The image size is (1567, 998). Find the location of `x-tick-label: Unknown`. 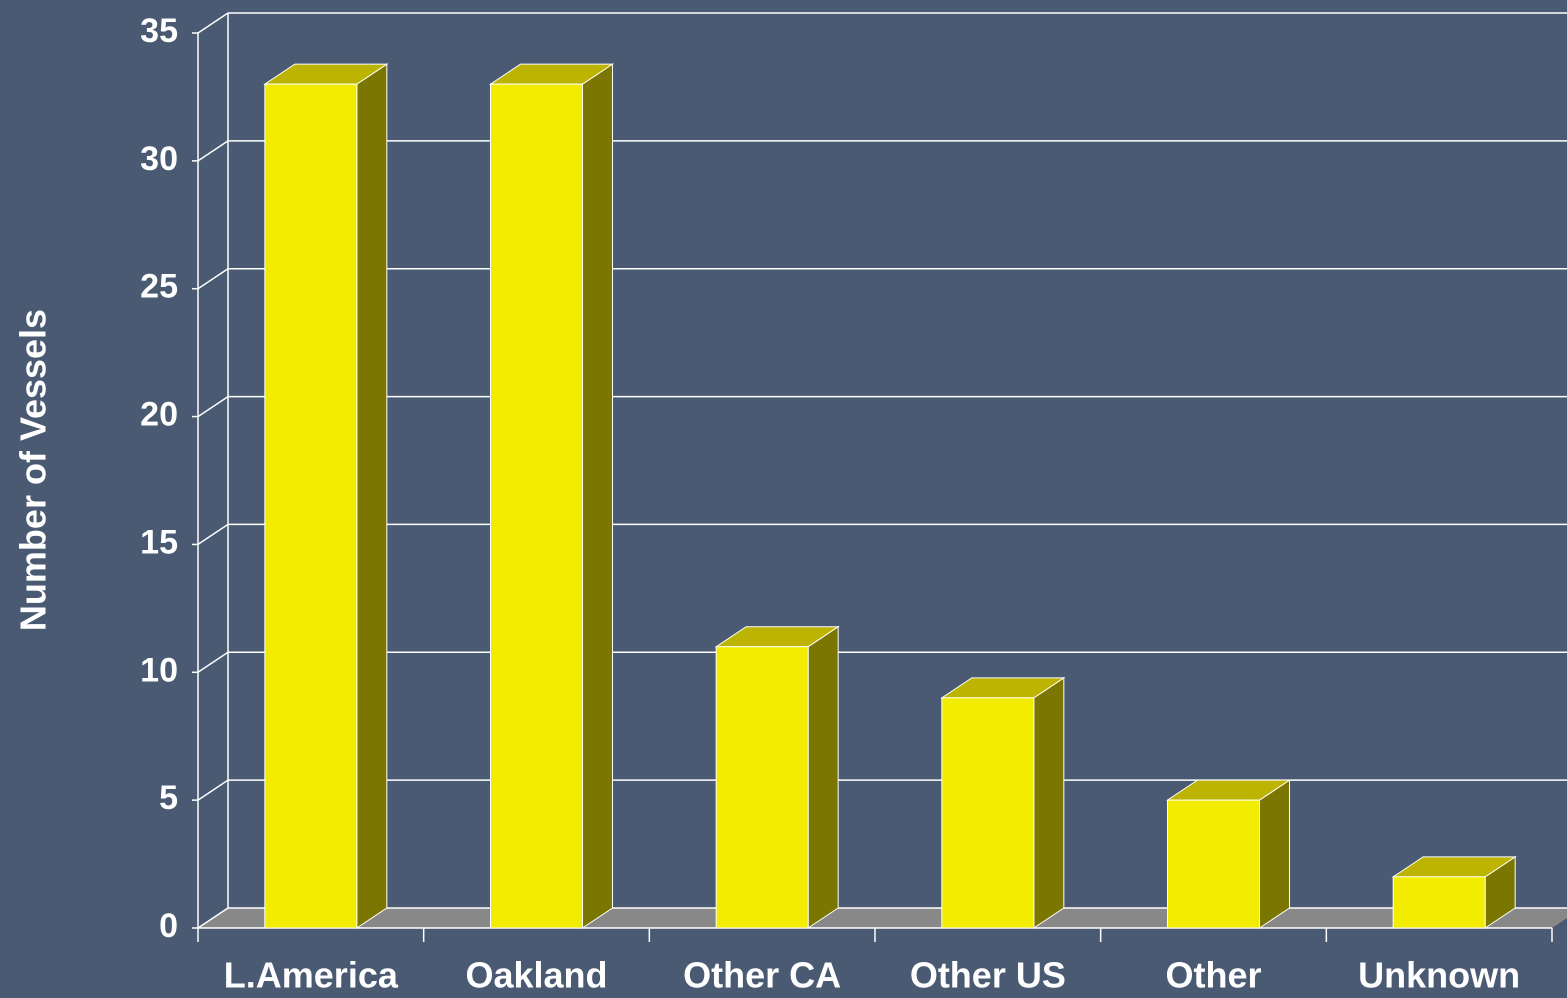

x-tick-label: Unknown is located at coordinates (1439, 975).